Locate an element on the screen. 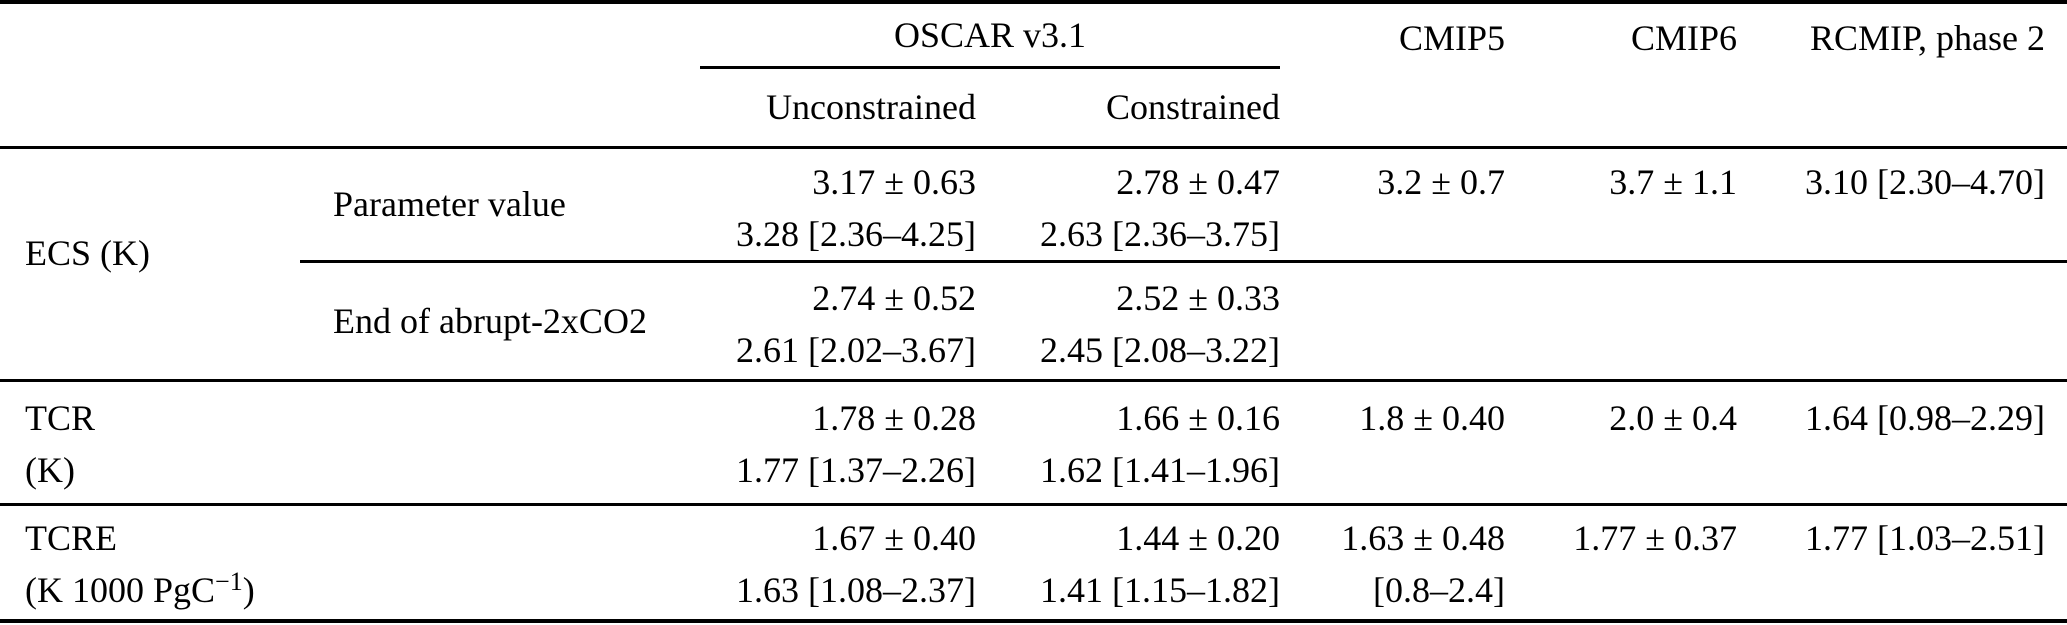 The image size is (2067, 625). value-line: 2.74 ± 0.52 is located at coordinates (894, 297).